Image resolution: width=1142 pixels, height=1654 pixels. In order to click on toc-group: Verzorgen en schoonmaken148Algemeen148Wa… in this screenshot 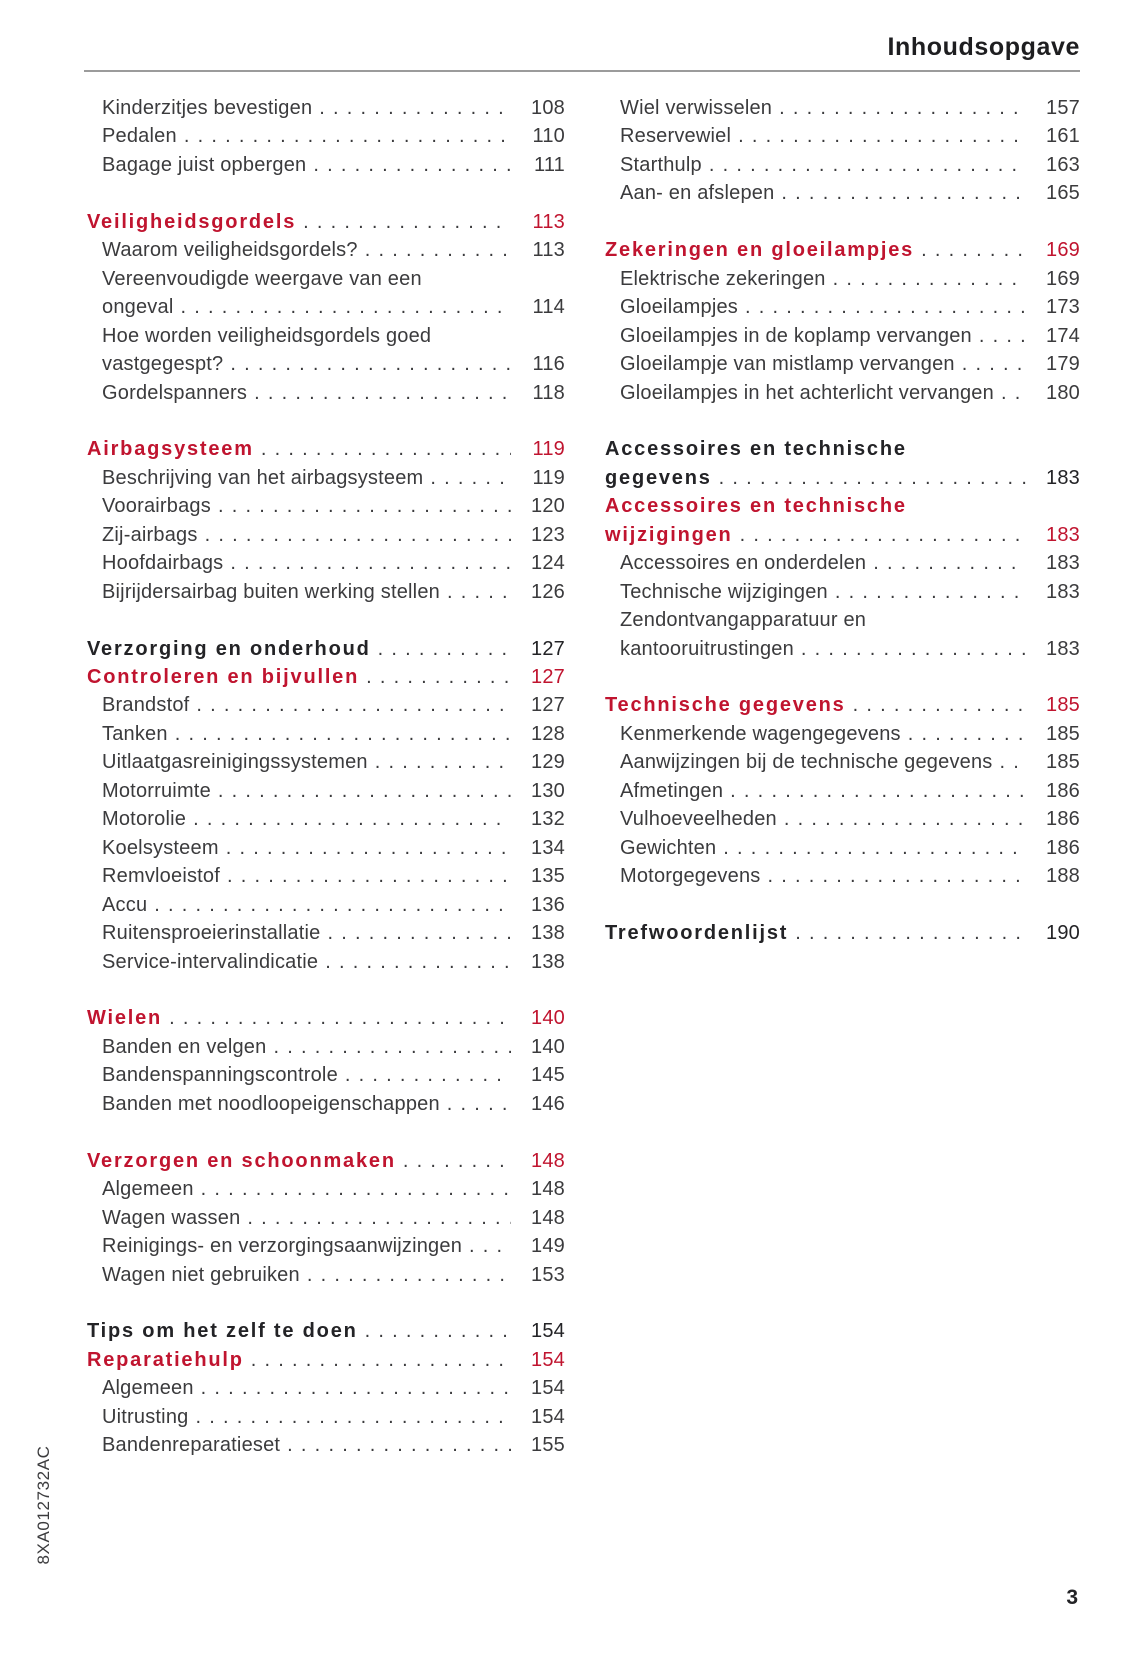, I will do `click(326, 1218)`.